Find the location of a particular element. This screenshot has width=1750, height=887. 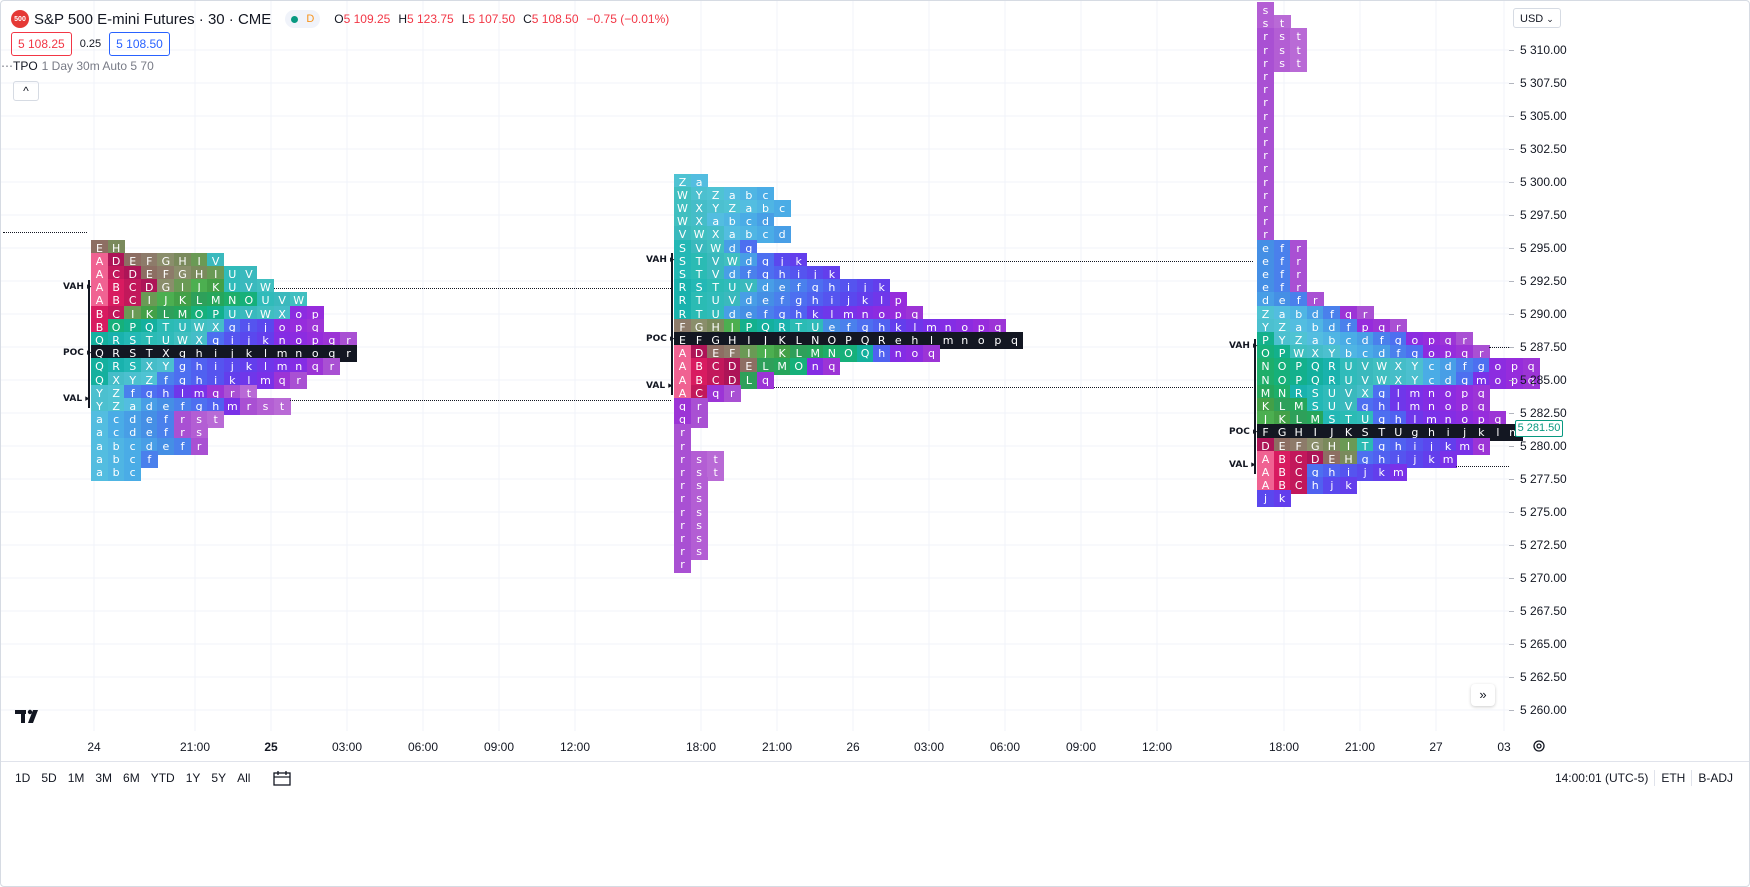

range-button-3m: 3M is located at coordinates (104, 778).